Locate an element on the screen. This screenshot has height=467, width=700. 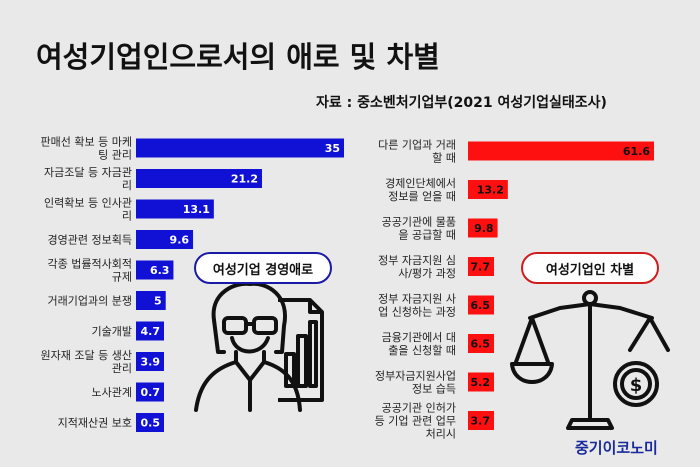
left-chart-category-label: 각종 법률적사회적 is located at coordinates (90, 264).